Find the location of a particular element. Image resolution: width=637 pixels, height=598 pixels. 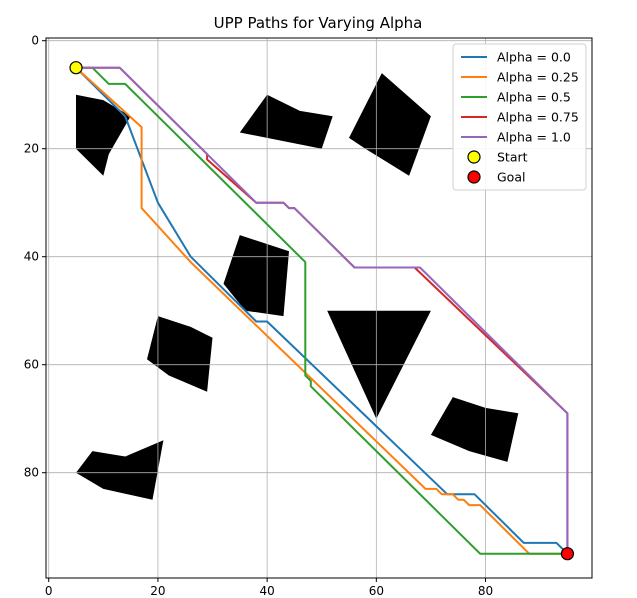

x-tick-label-80: 80 is located at coordinates (485, 591).